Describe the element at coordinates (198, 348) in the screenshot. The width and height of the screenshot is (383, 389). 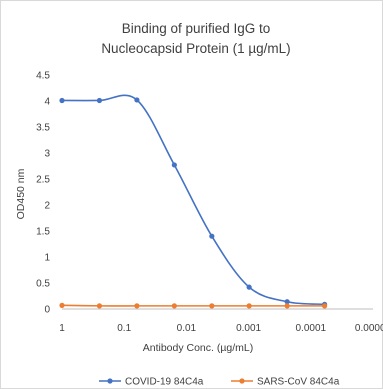
I see `x-axis-label: Antibody Conc. (µg/mL)` at that location.